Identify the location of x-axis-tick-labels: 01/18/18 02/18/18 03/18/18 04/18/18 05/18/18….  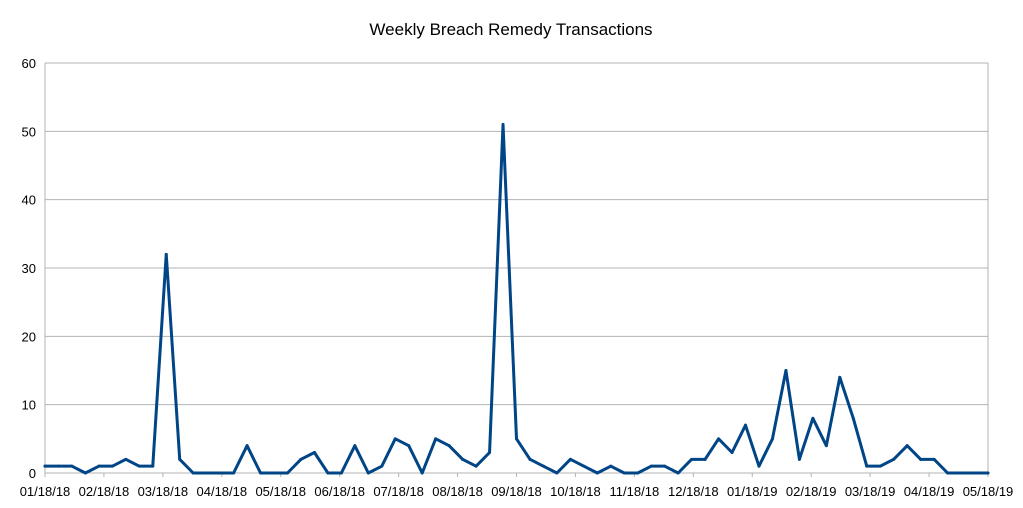
(517, 491).